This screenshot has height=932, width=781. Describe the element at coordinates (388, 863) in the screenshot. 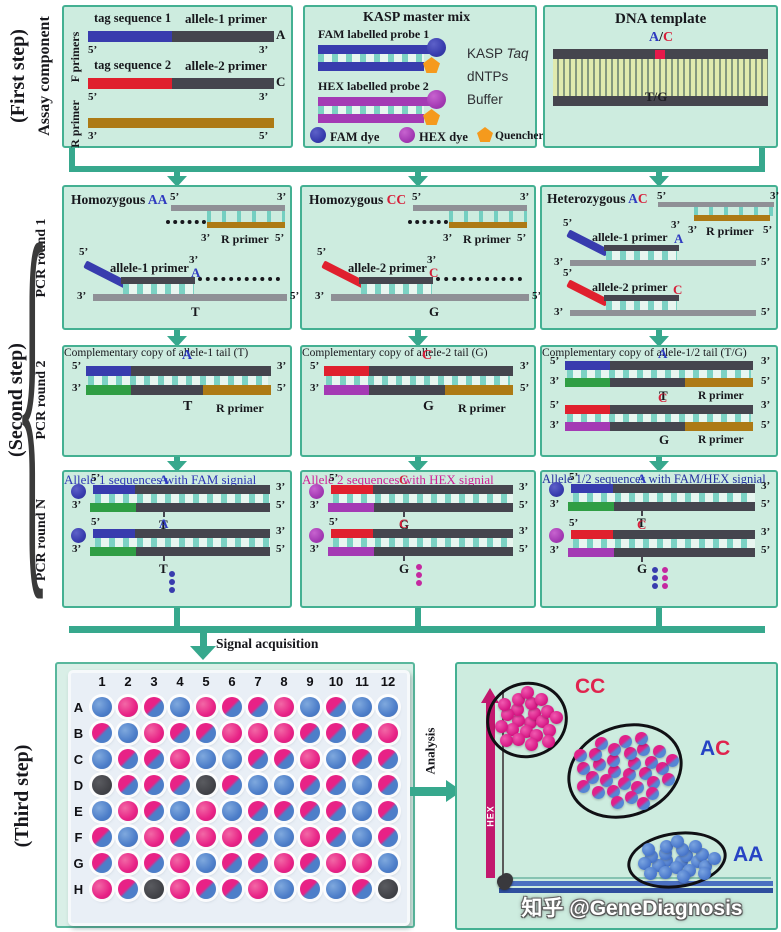

I see `well-G12` at that location.